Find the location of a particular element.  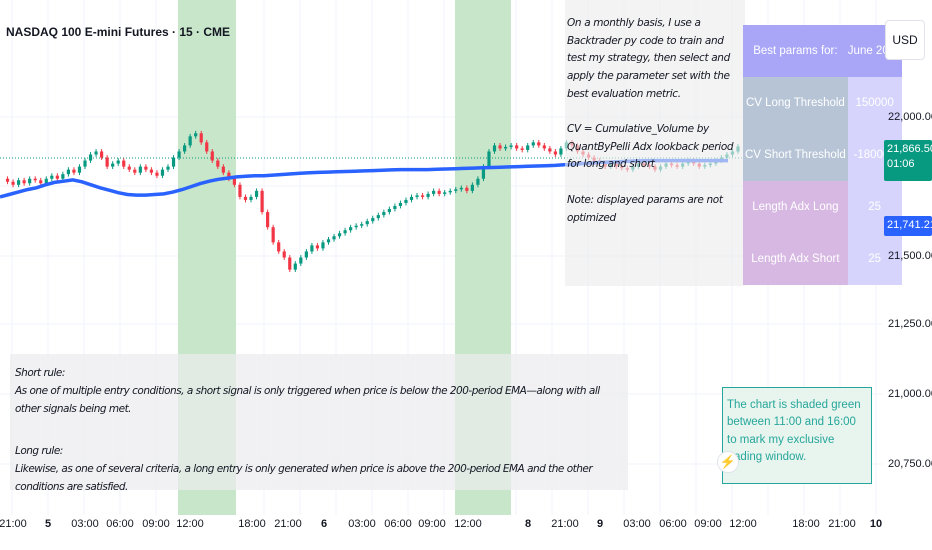

param-label: Length Adx Short is located at coordinates (795, 259).